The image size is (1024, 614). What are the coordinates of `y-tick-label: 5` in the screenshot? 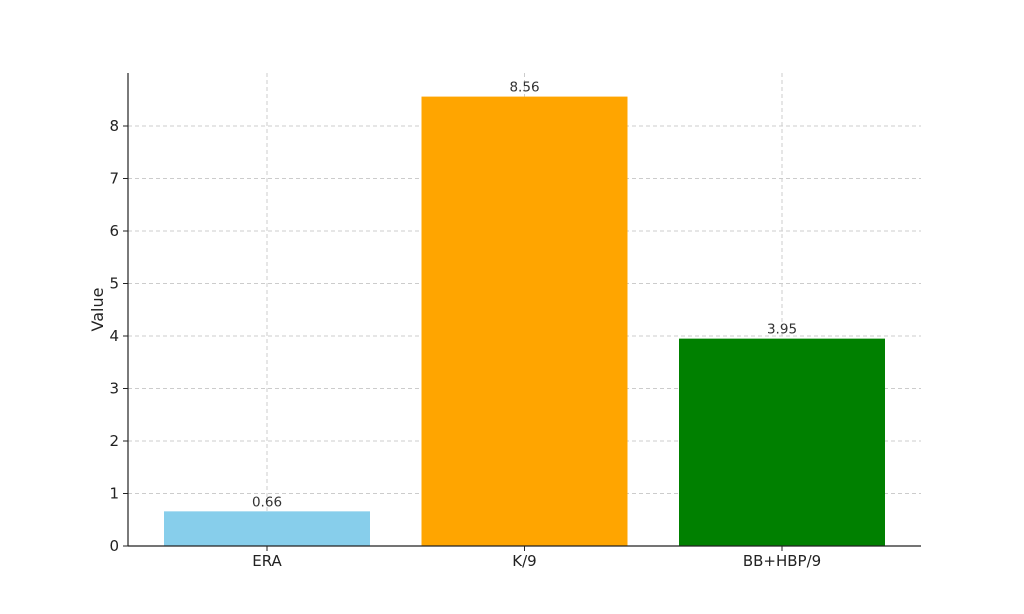 It's located at (114, 284).